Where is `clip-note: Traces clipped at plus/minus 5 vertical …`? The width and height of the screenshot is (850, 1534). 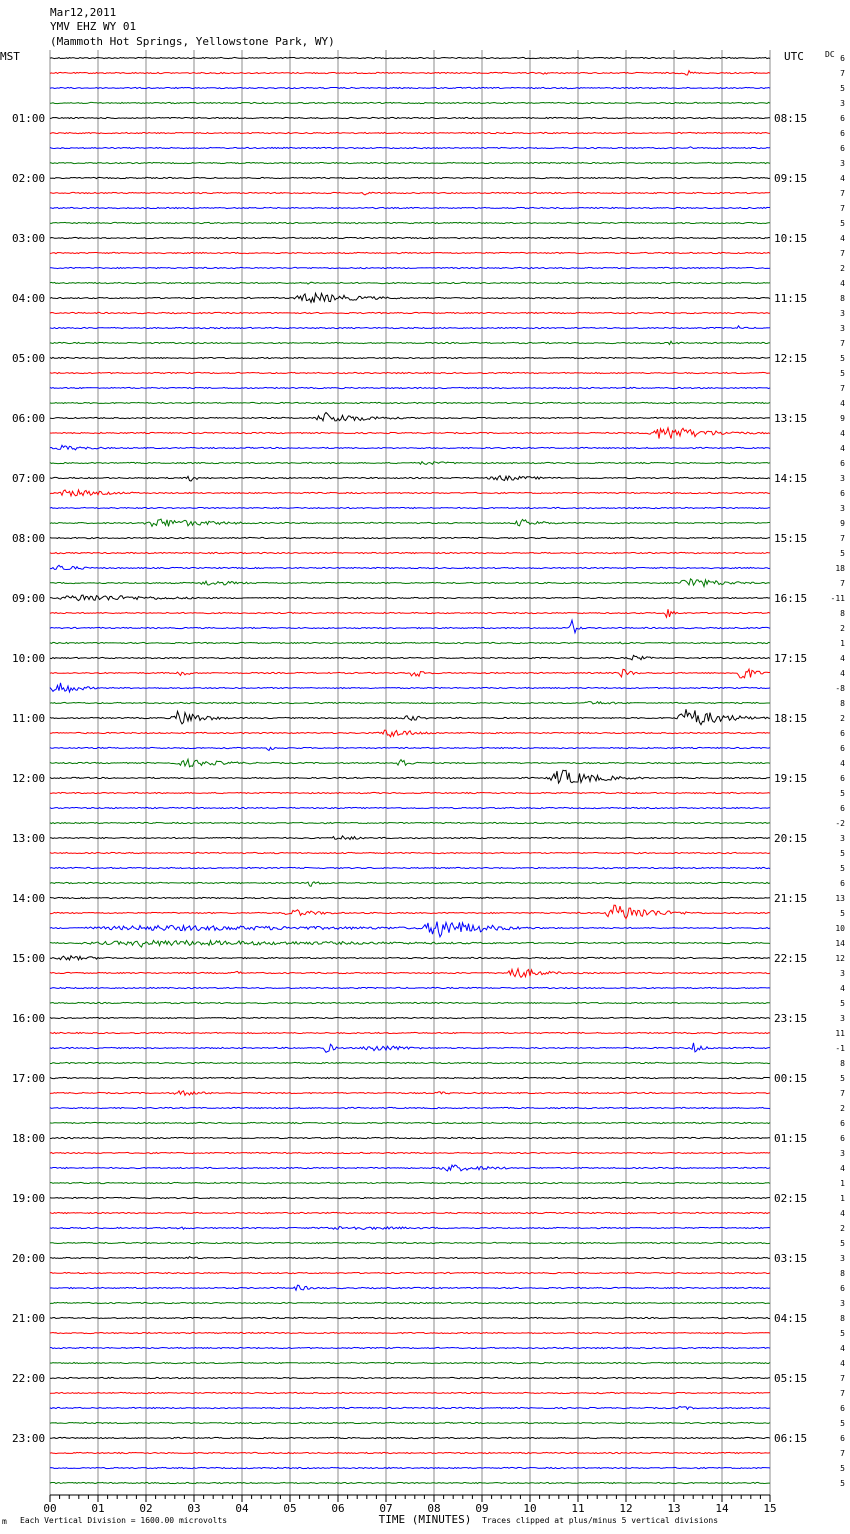
clip-note: Traces clipped at plus/minus 5 vertical … is located at coordinates (600, 1520).